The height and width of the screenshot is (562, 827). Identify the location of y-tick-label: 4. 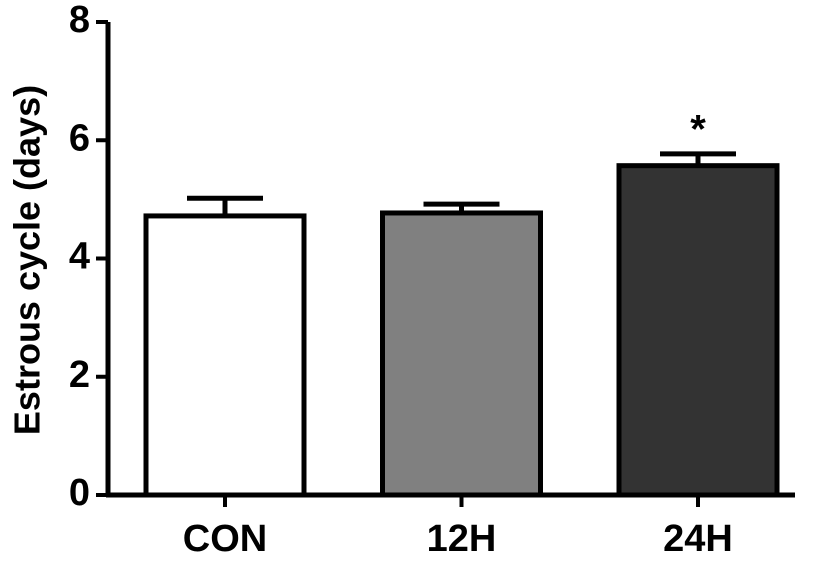
(79, 257).